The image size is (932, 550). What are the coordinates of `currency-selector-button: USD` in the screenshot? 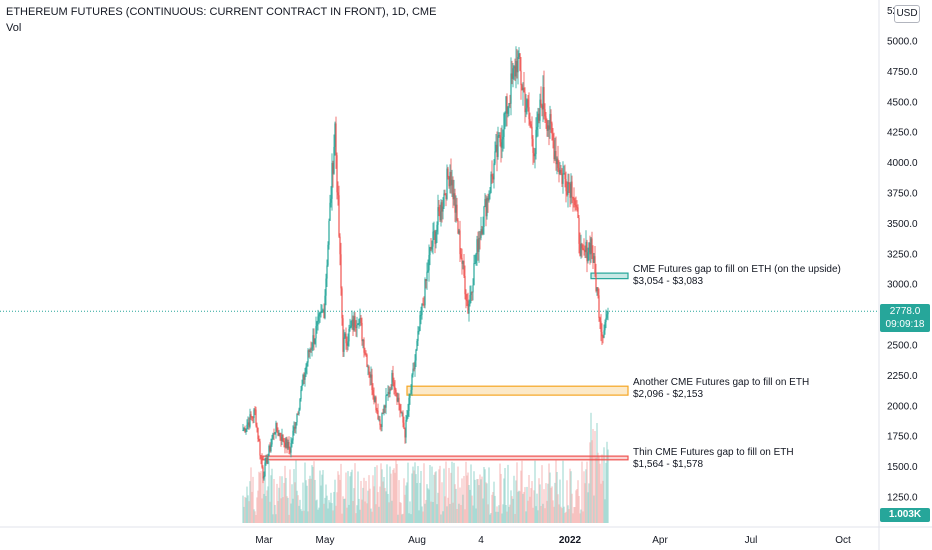 It's located at (907, 14).